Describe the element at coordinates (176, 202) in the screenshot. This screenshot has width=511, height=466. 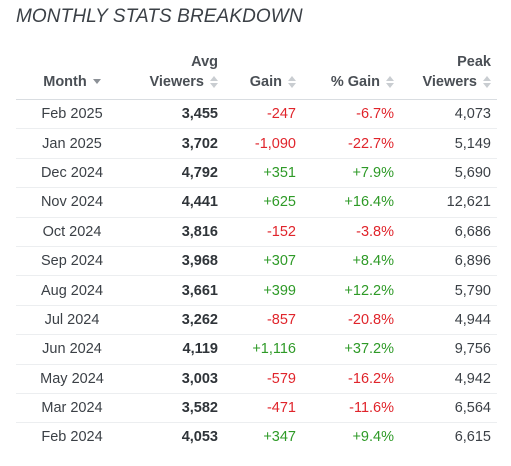
I see `avg-viewers-cell: 4,441` at that location.